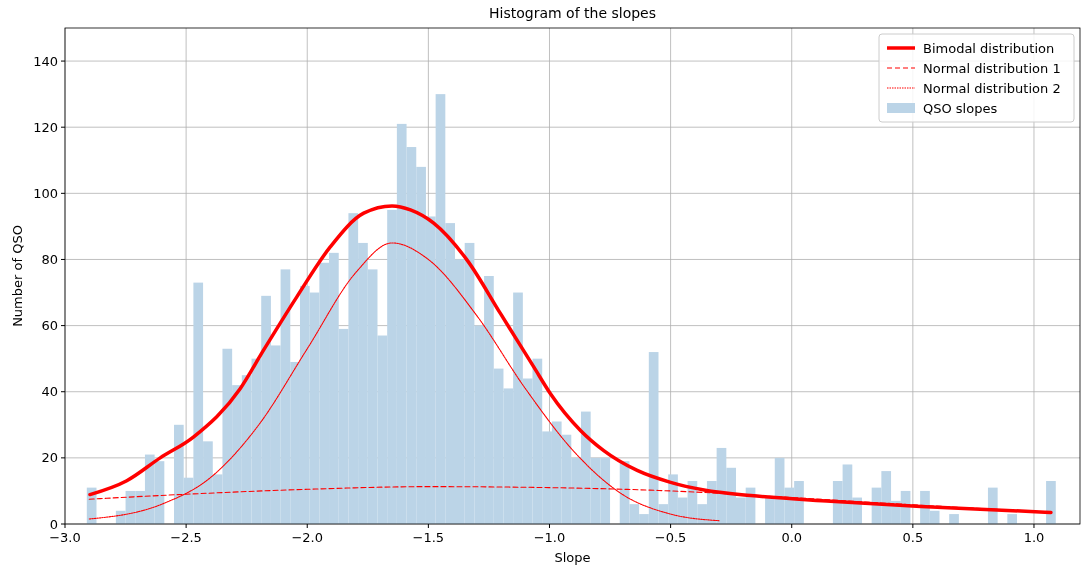  What do you see at coordinates (572, 557) in the screenshot?
I see `x-axis-title: Slope` at bounding box center [572, 557].